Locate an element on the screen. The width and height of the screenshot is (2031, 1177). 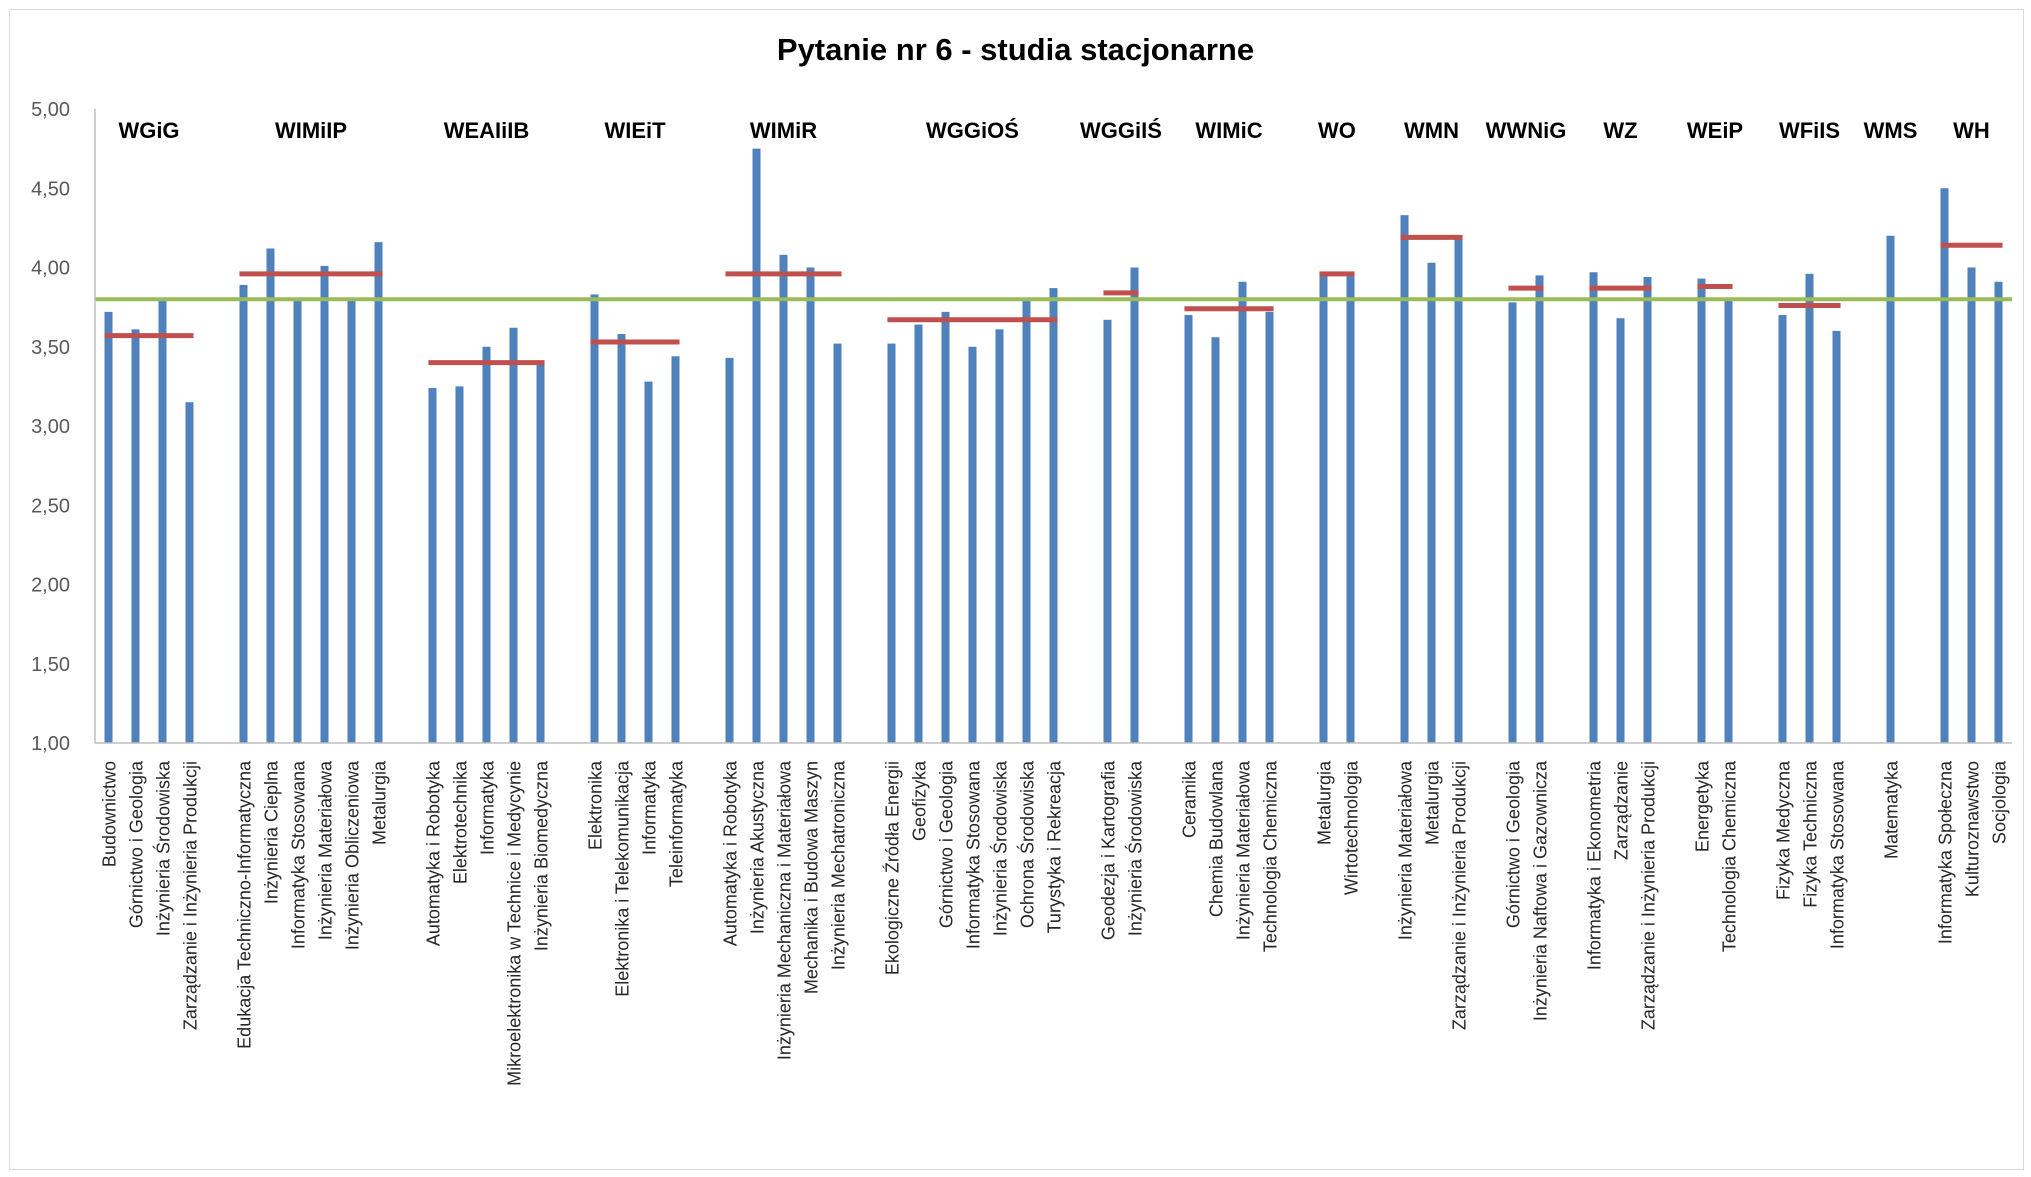
x-tick-label: Elektronika is located at coordinates (596, 805).